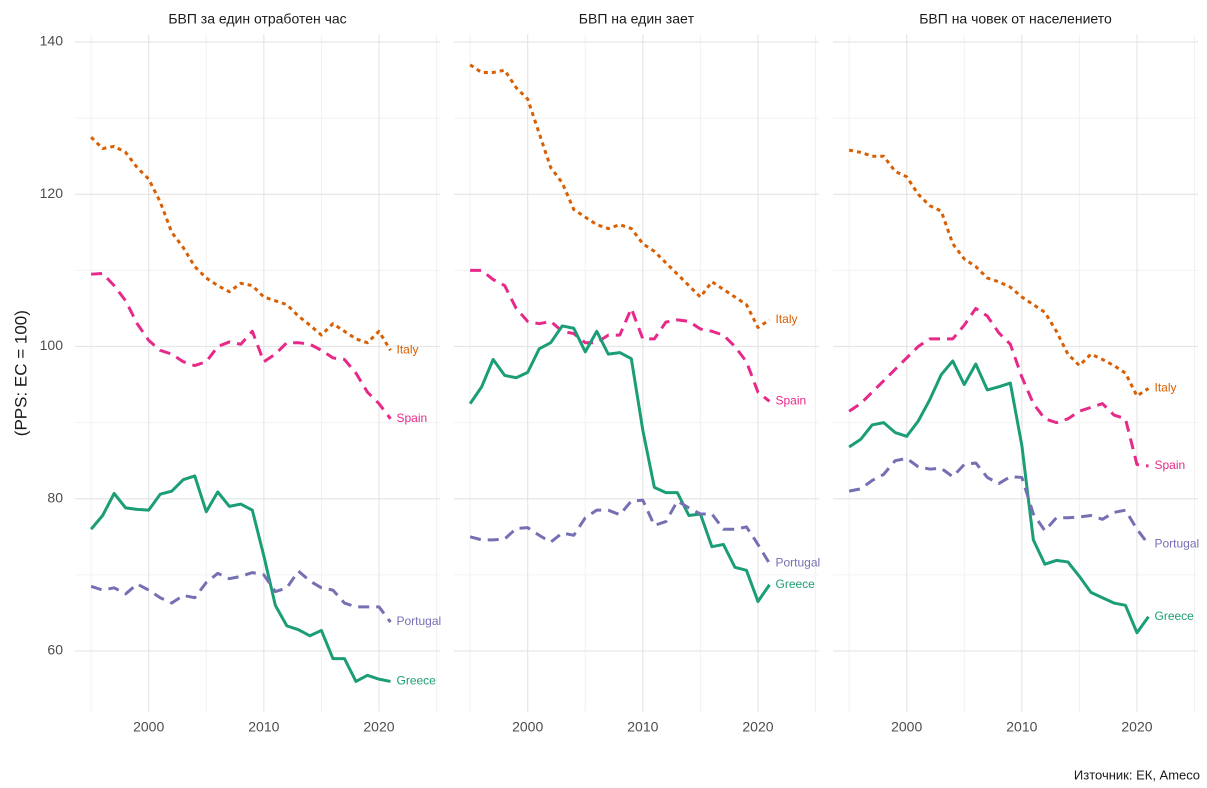 The width and height of the screenshot is (1207, 788). Describe the element at coordinates (20, 373) in the screenshot. I see `y-axis-label: (PPS: EC = 100)` at that location.